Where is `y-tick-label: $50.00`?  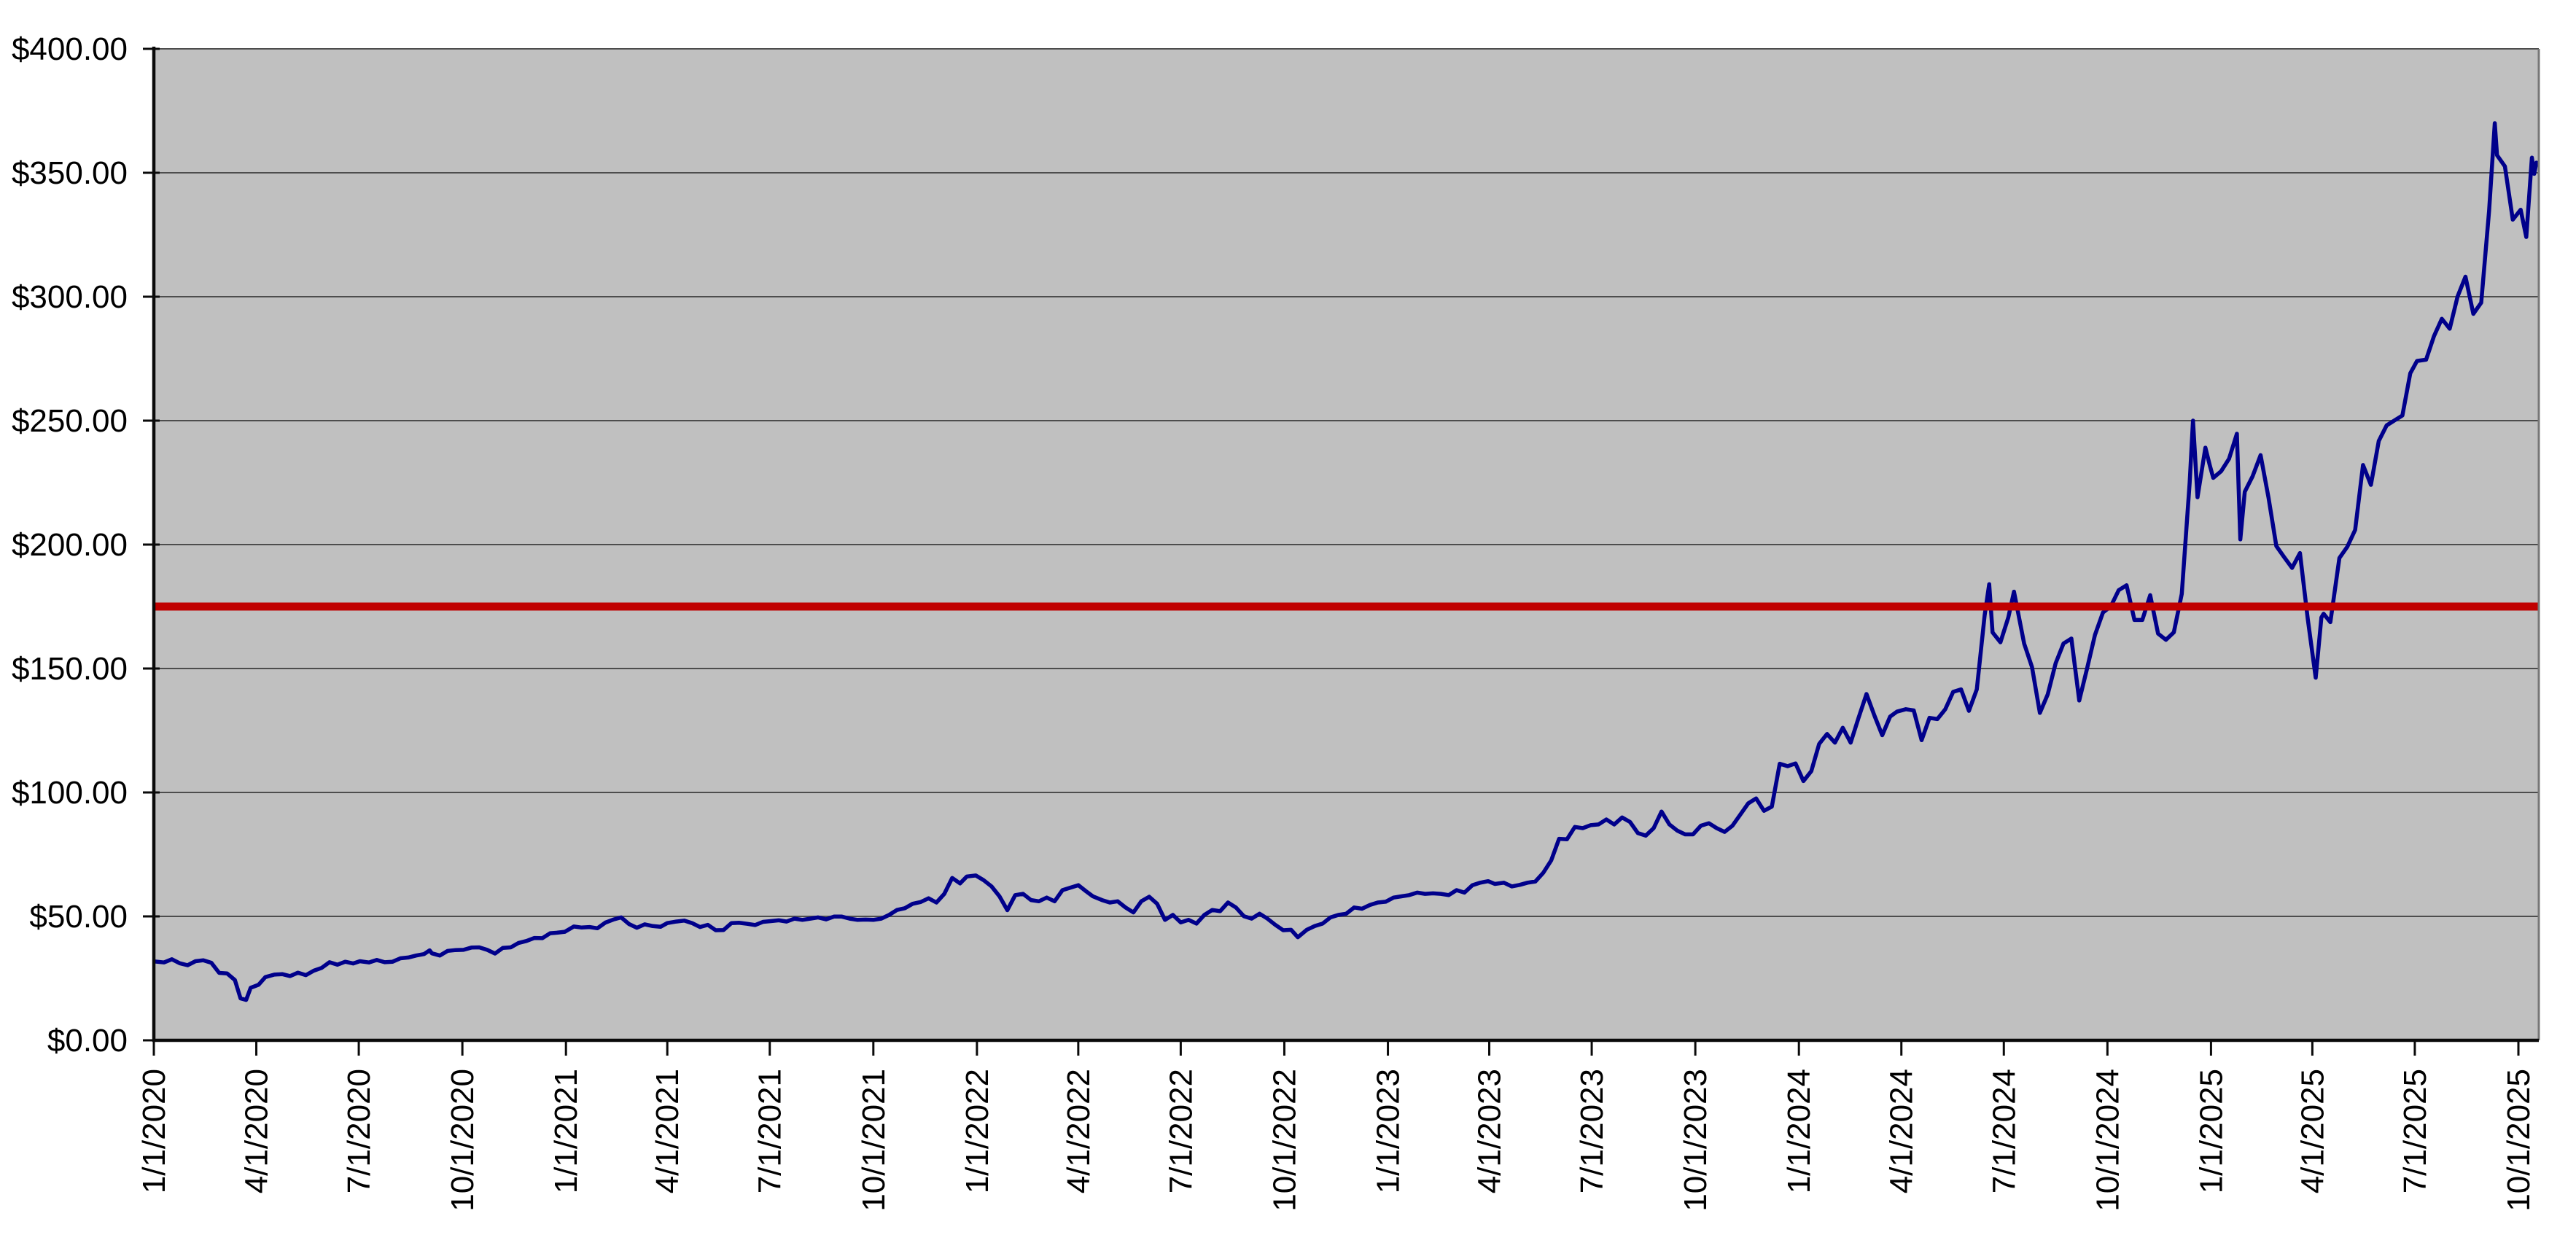 y-tick-label: $50.00 is located at coordinates (78, 917).